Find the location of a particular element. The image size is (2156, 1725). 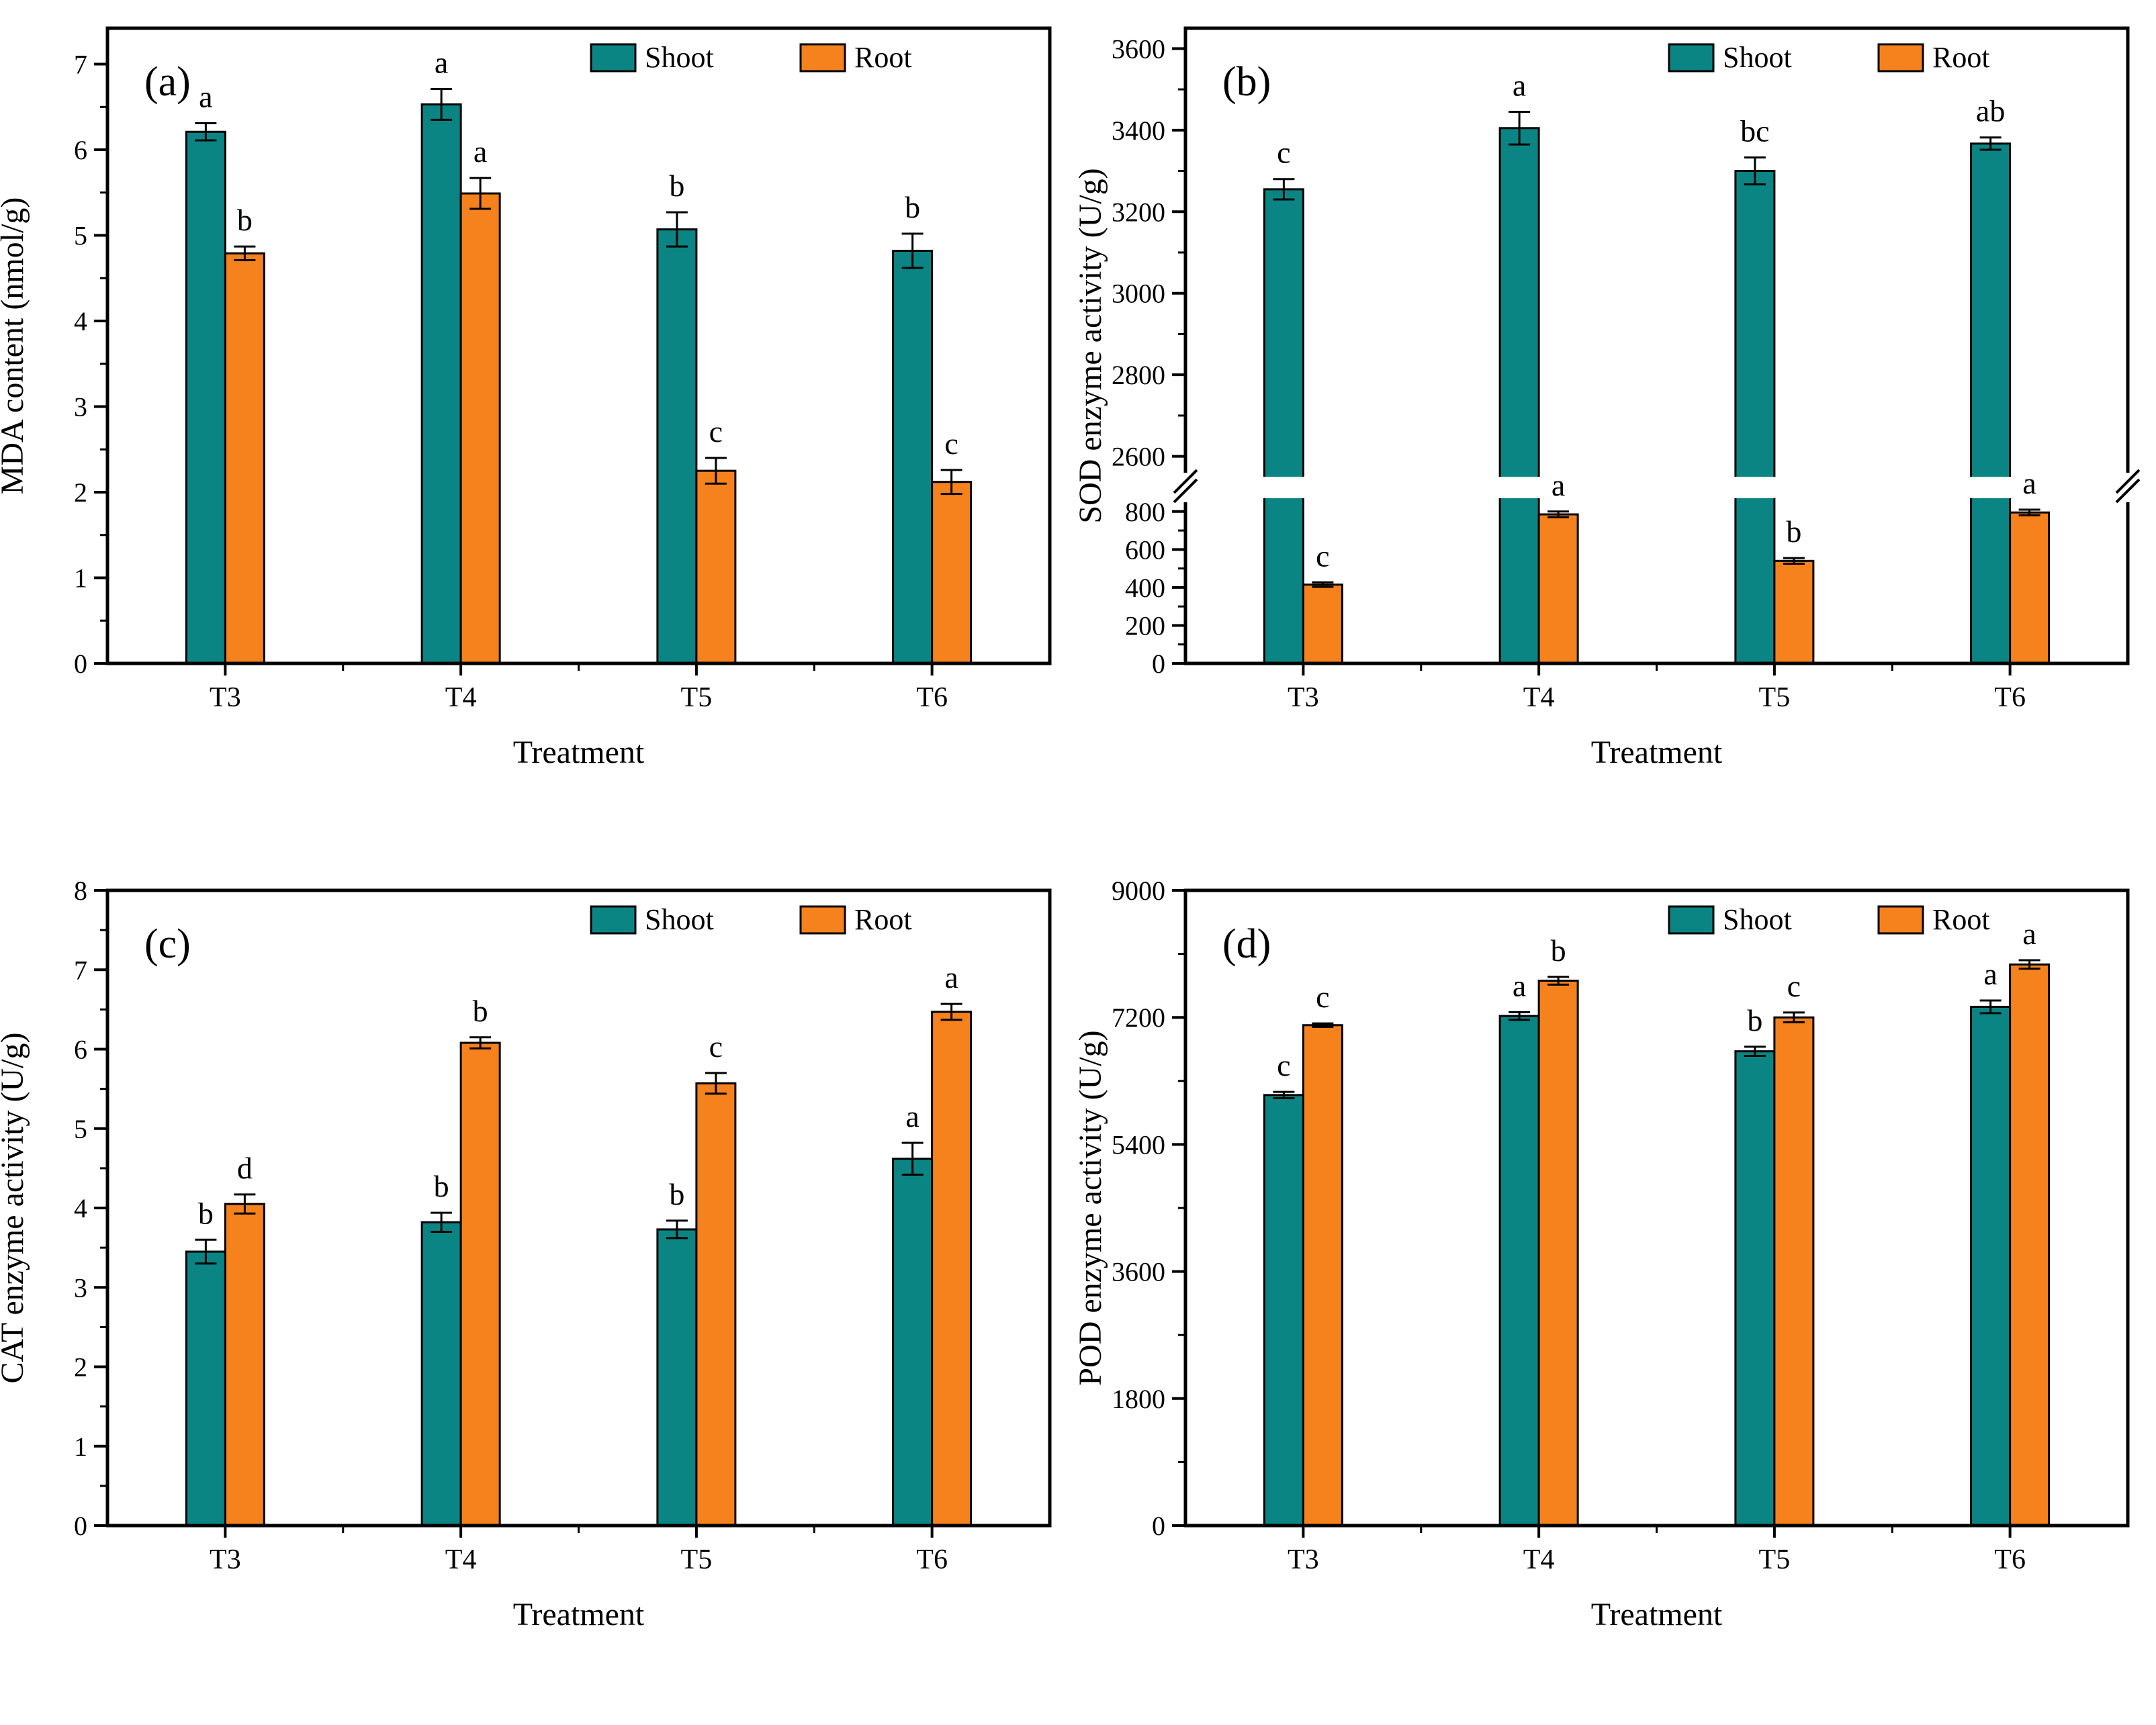

y-tick-label: 3 is located at coordinates (80, 407).